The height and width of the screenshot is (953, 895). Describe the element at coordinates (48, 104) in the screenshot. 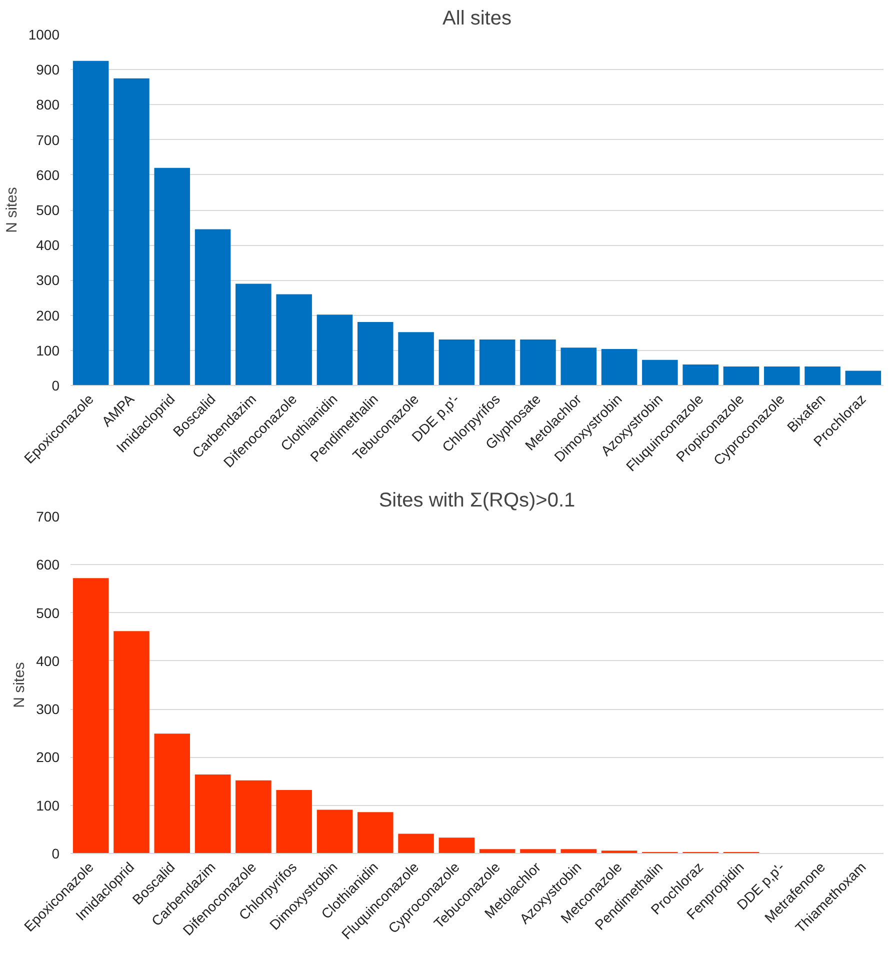

I see `y-tick-label: 800` at that location.